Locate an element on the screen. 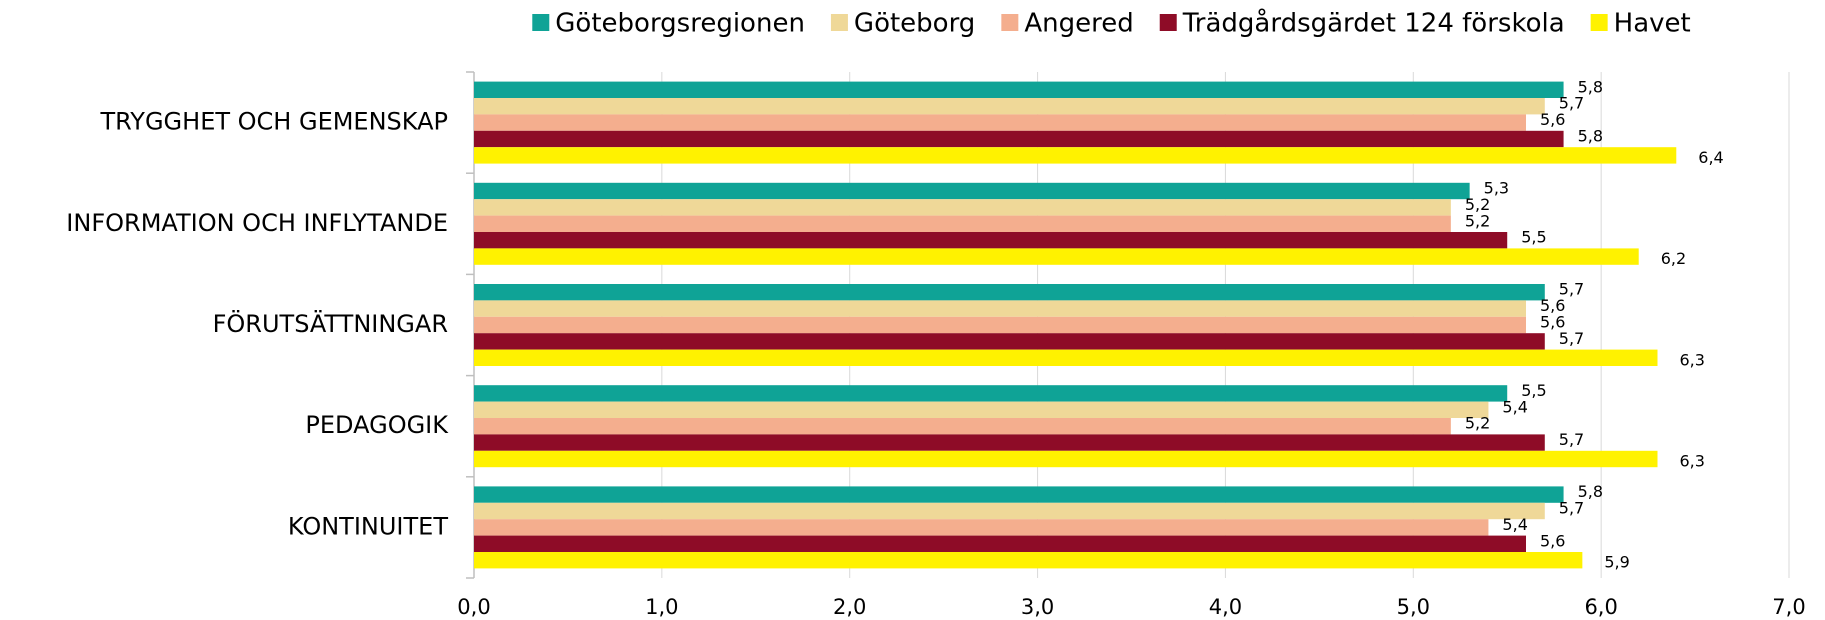 The height and width of the screenshot is (620, 1825). x-tick-label: 2,0 is located at coordinates (849, 607).